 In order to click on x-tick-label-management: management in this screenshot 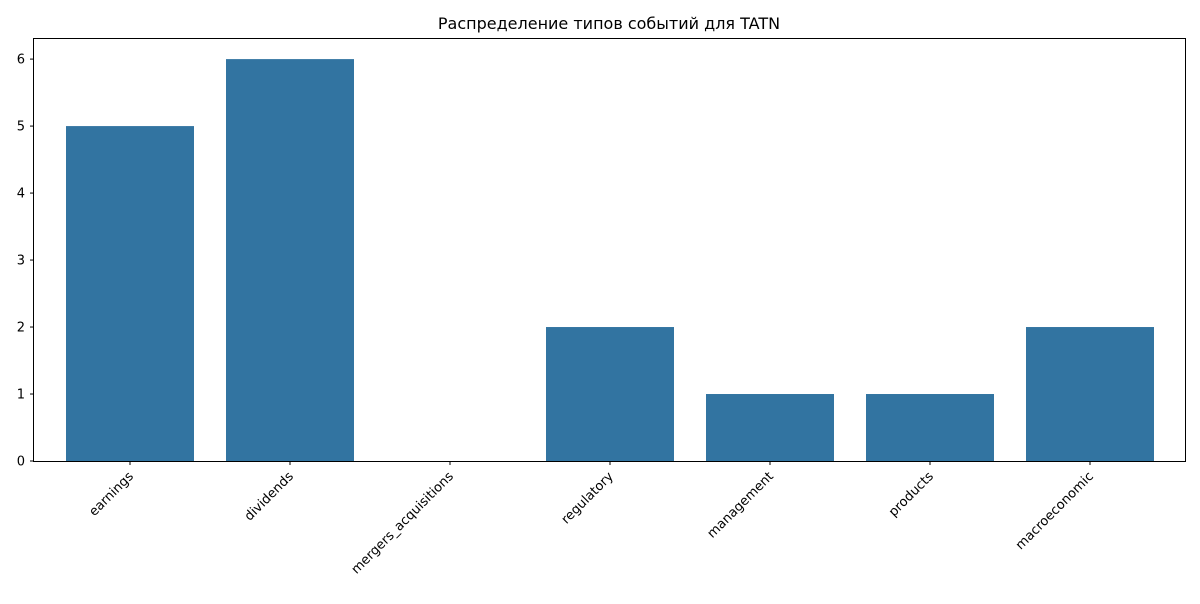, I will do `click(741, 505)`.